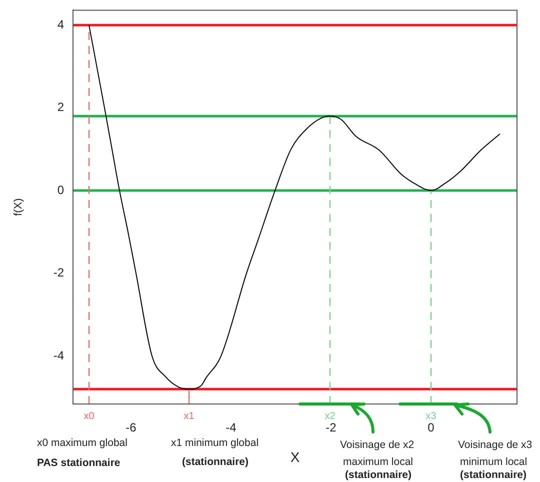 The image size is (540, 482). Describe the element at coordinates (60, 107) in the screenshot. I see `y-tick-label: 2` at that location.